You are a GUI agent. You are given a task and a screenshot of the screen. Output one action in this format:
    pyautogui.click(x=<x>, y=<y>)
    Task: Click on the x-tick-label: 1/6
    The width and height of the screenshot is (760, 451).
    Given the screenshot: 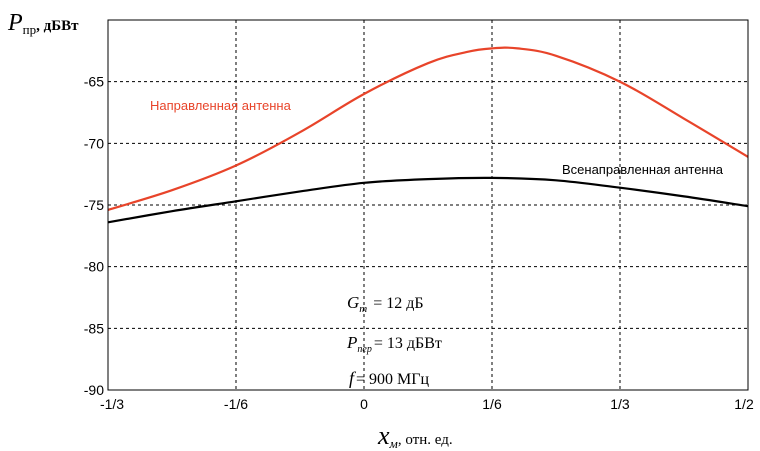 What is the action you would take?
    pyautogui.click(x=492, y=404)
    